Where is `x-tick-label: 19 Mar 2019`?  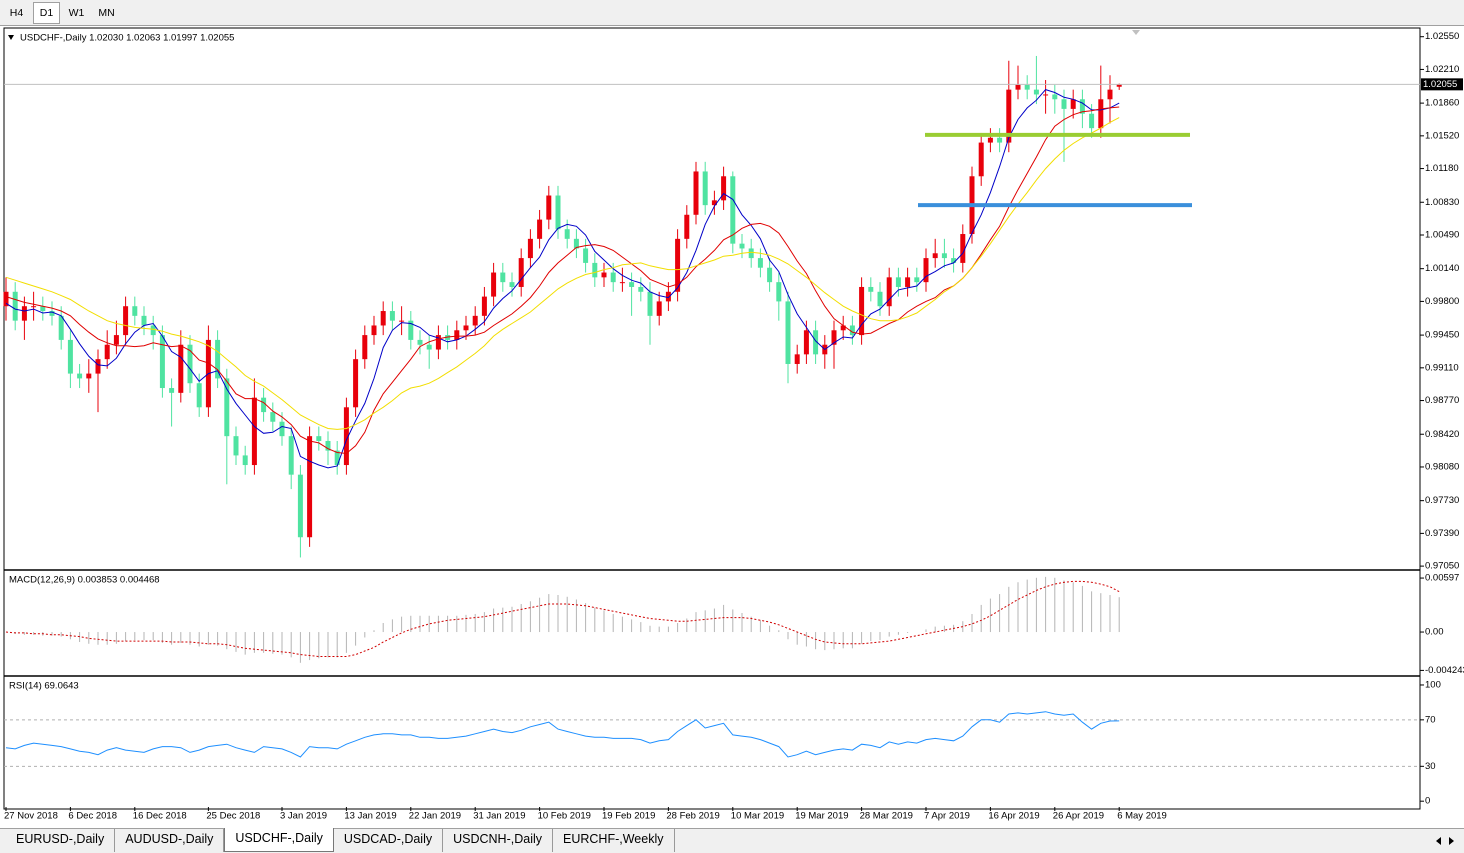 x-tick-label: 19 Mar 2019 is located at coordinates (821, 816).